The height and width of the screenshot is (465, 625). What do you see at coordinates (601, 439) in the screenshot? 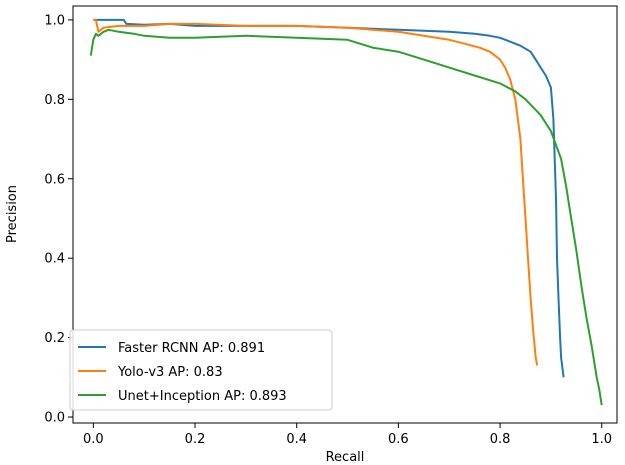
I see `x-tick-label: 1.0` at bounding box center [601, 439].